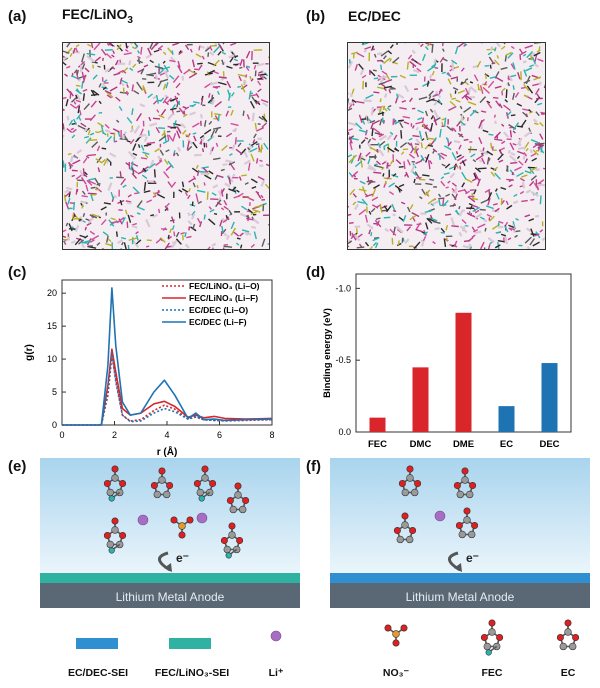  Describe the element at coordinates (549, 444) in the screenshot. I see `be-x-tick-label-dec: DEC` at that location.